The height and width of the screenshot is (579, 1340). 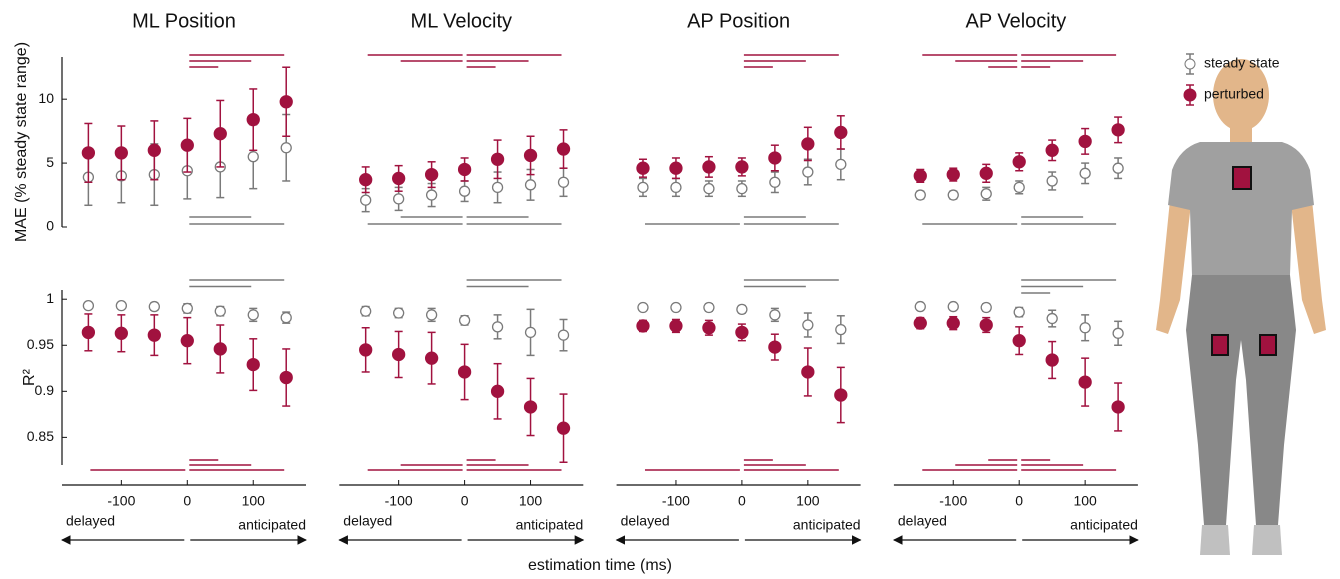 I want to click on y-axis-title: R², so click(x=29, y=377).